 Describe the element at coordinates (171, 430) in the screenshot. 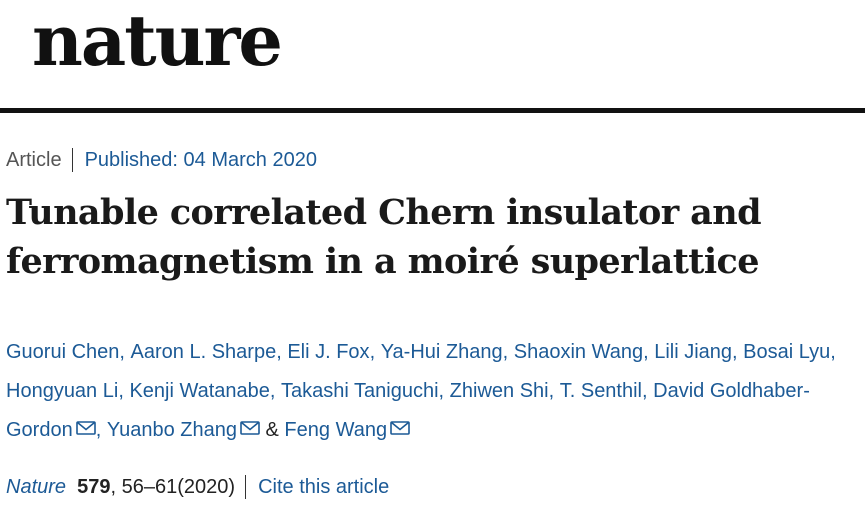

I see `author-name: Yuanbo Zhang` at that location.